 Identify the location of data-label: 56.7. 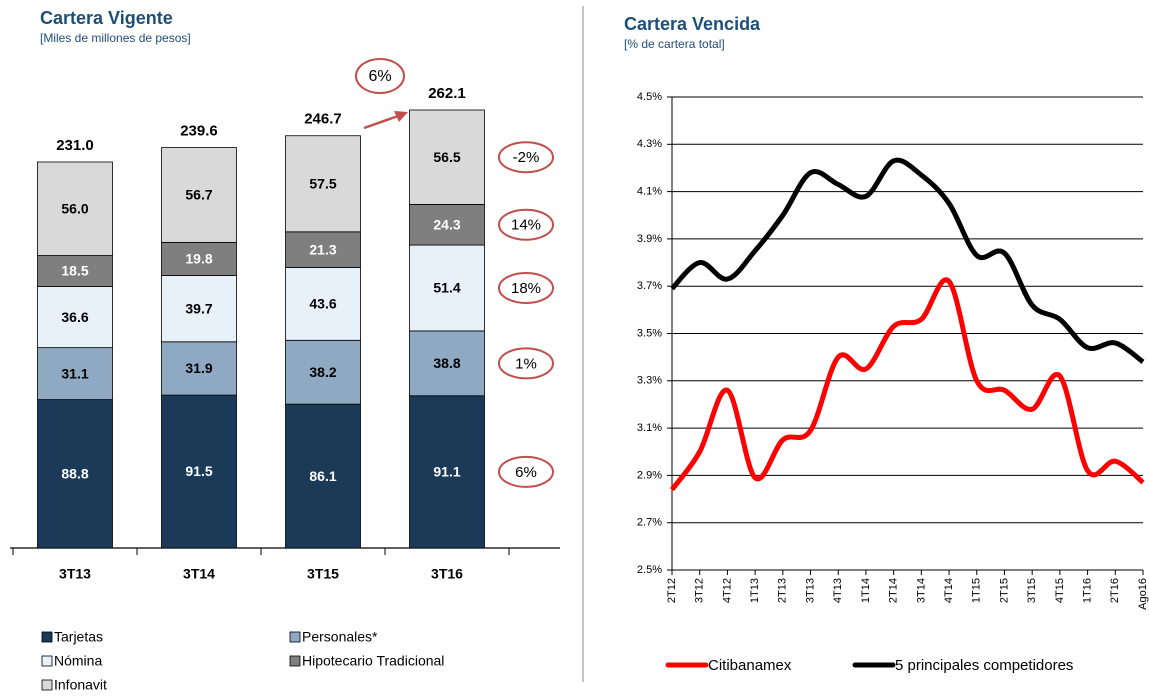
(198, 195).